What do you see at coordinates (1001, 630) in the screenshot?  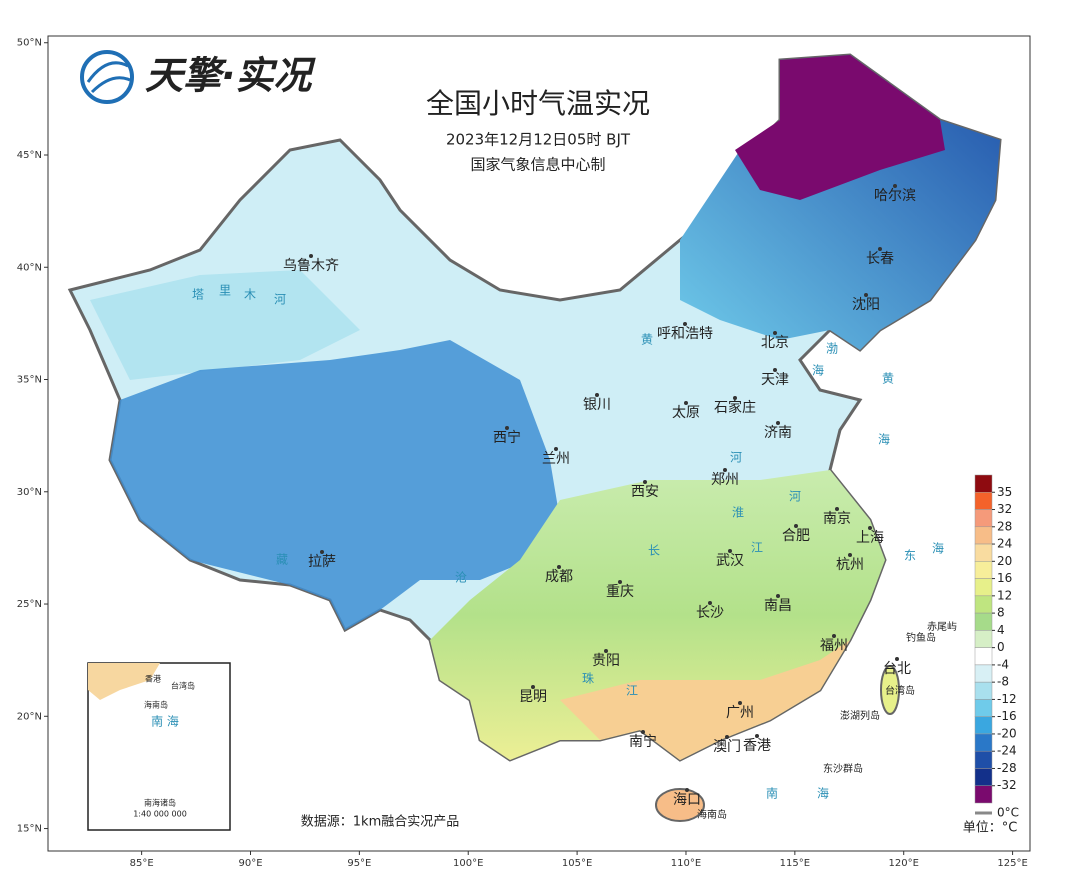 I see `legend-tick-label: 4` at bounding box center [1001, 630].